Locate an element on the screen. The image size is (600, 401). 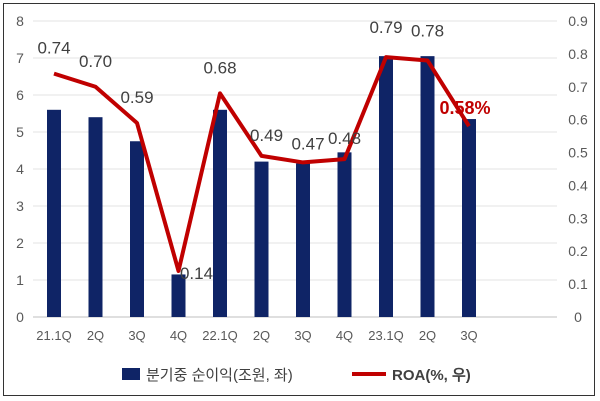
right-tick-label: 0.7 is located at coordinates (578, 87).